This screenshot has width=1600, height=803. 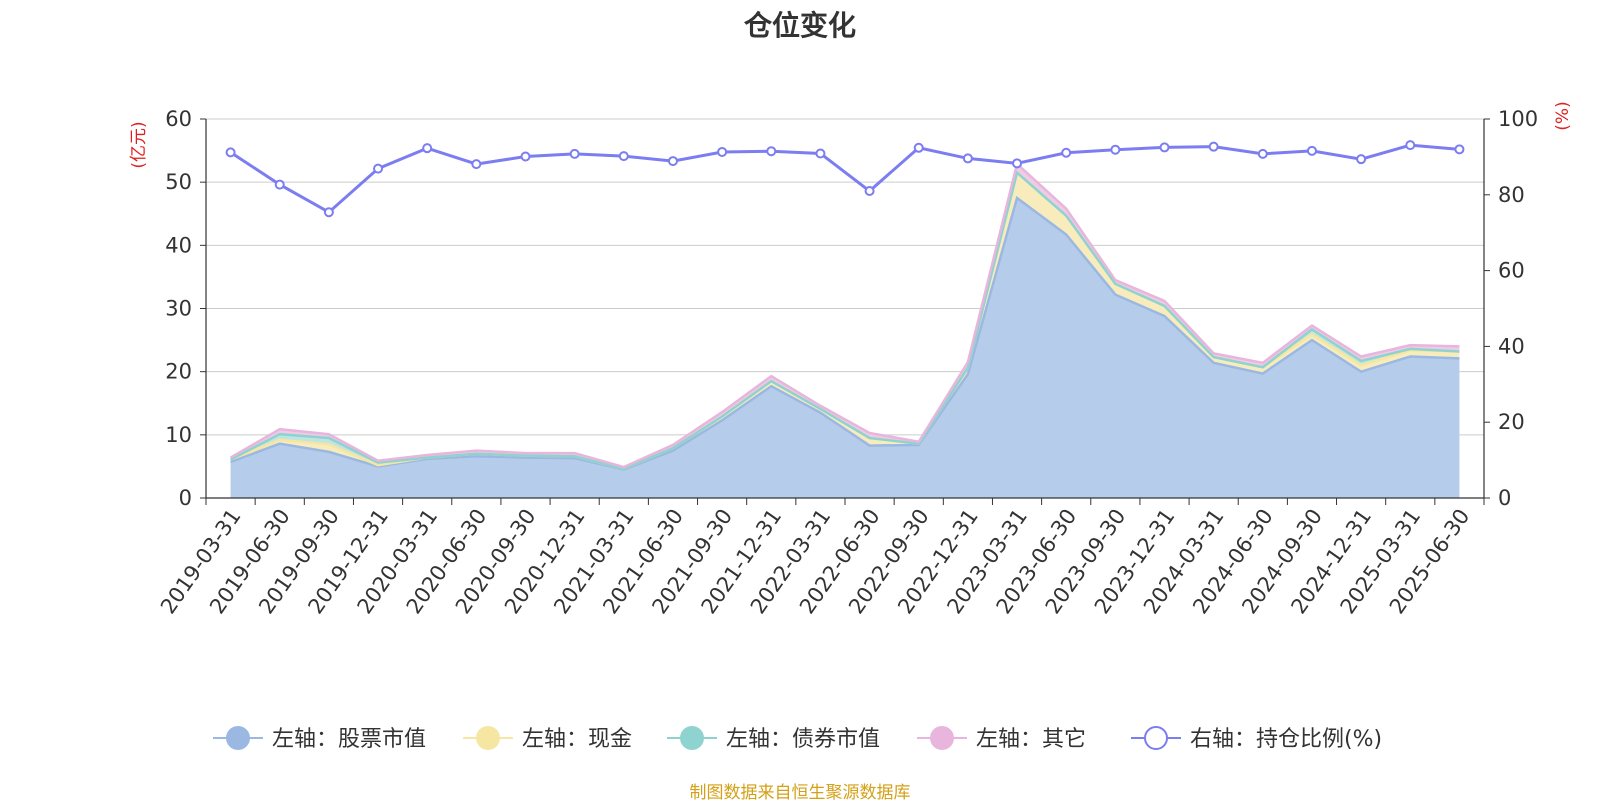 What do you see at coordinates (799, 25) in the screenshot?
I see `chart-title: 仓位变化` at bounding box center [799, 25].